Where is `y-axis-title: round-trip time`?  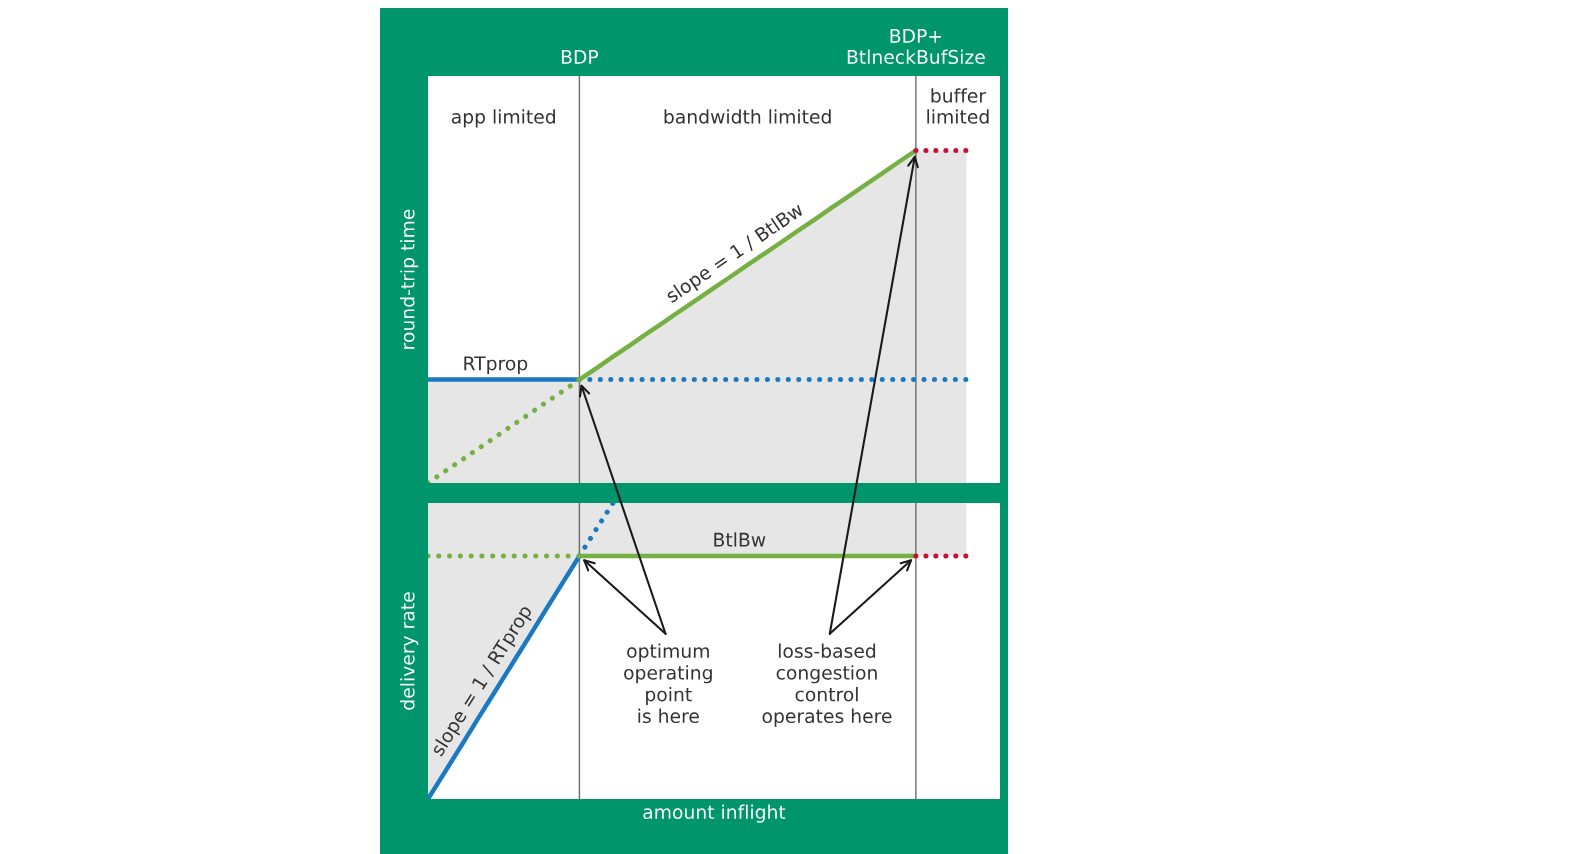 y-axis-title: round-trip time is located at coordinates (409, 279).